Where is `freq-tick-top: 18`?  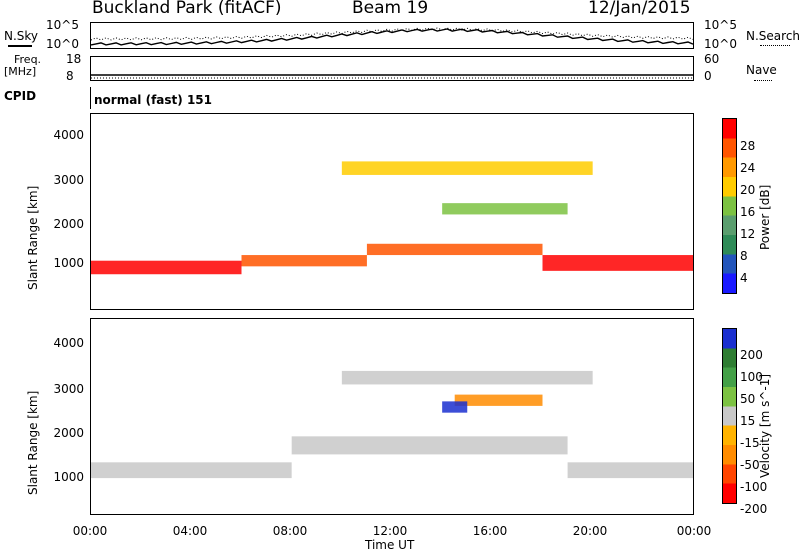
freq-tick-top: 18 is located at coordinates (74, 59).